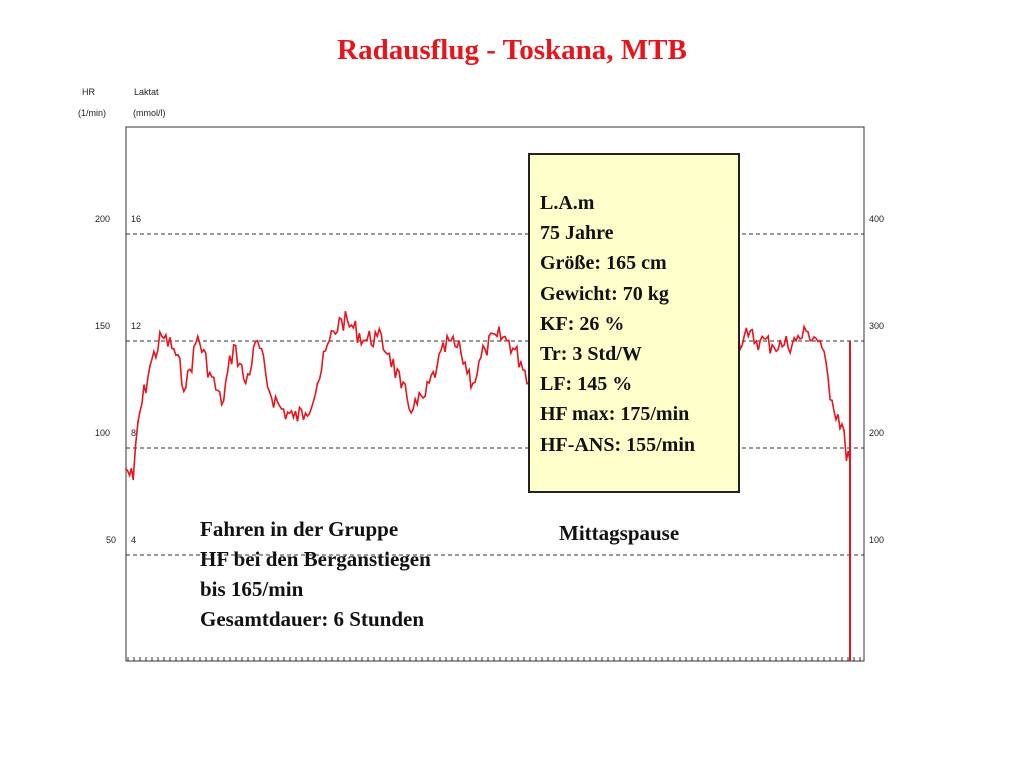 The width and height of the screenshot is (1024, 768). I want to click on right-tick-100: 100, so click(876, 540).